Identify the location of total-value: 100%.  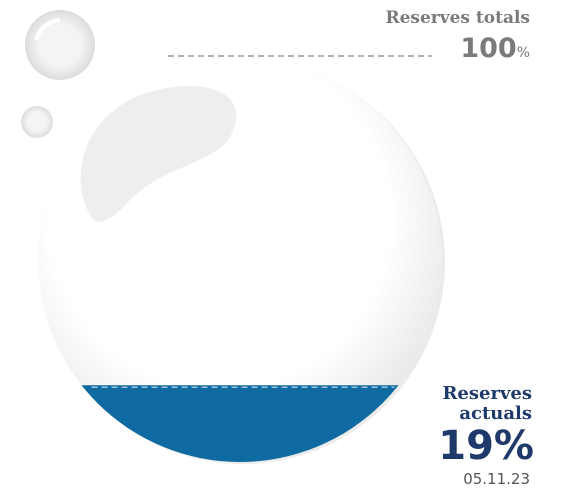
(495, 51).